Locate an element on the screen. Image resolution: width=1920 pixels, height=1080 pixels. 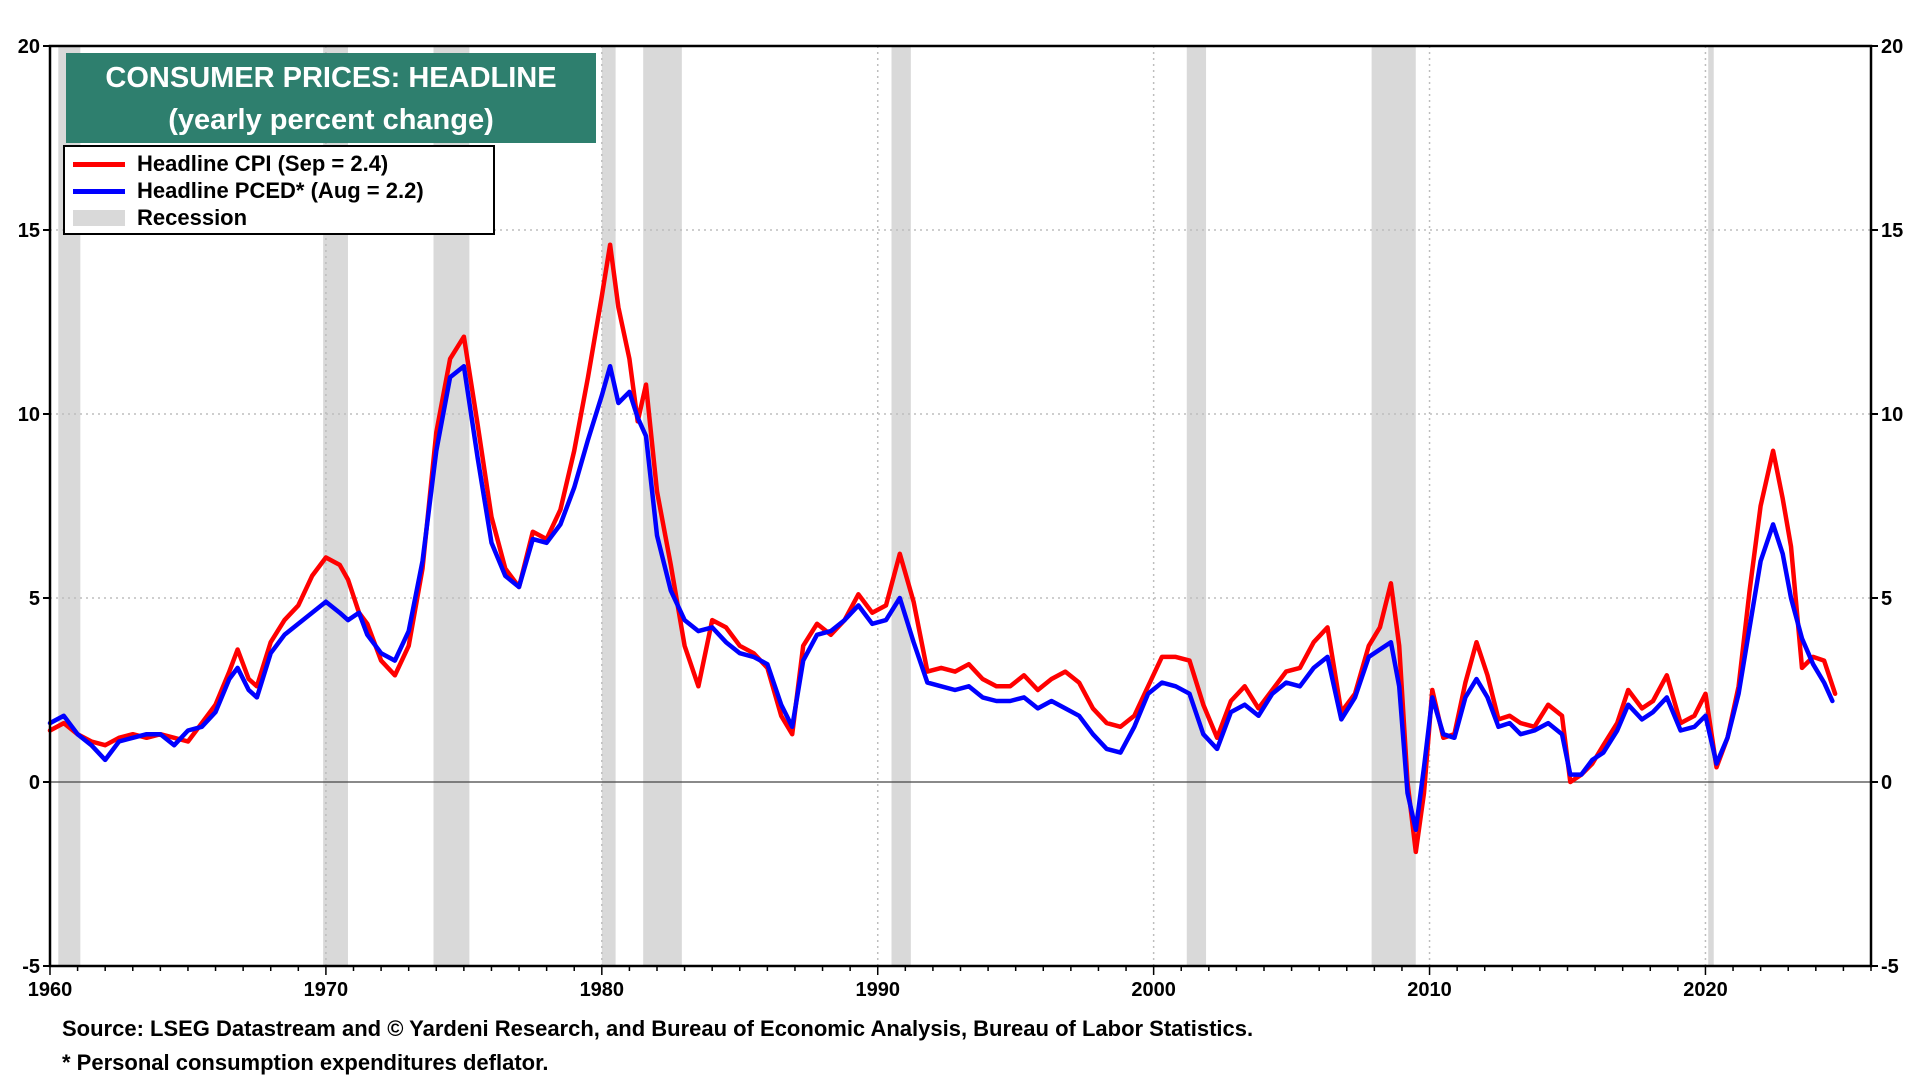
legend-item-cpi: Headline CPI (Sep = 2.4) is located at coordinates (230, 164).